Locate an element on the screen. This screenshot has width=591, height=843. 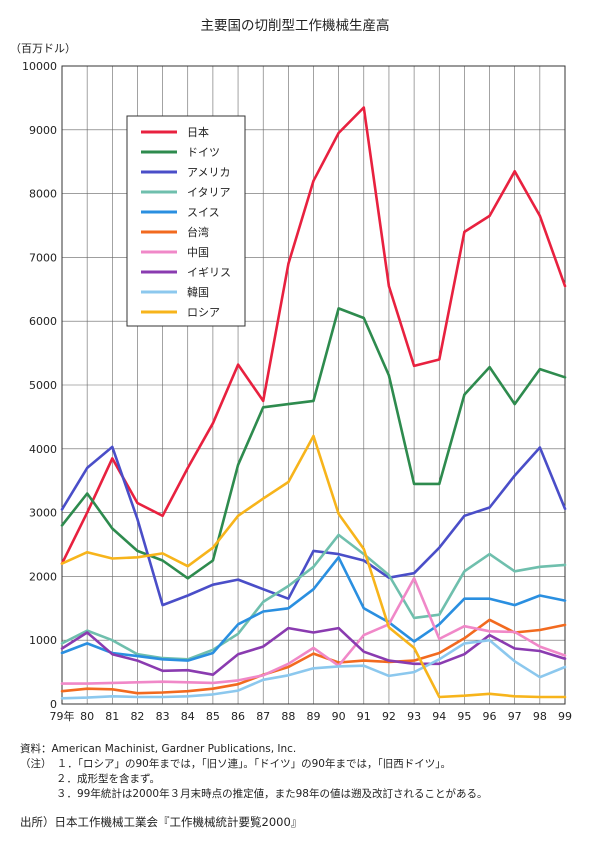
legend-label: ロシア is located at coordinates (203, 312).